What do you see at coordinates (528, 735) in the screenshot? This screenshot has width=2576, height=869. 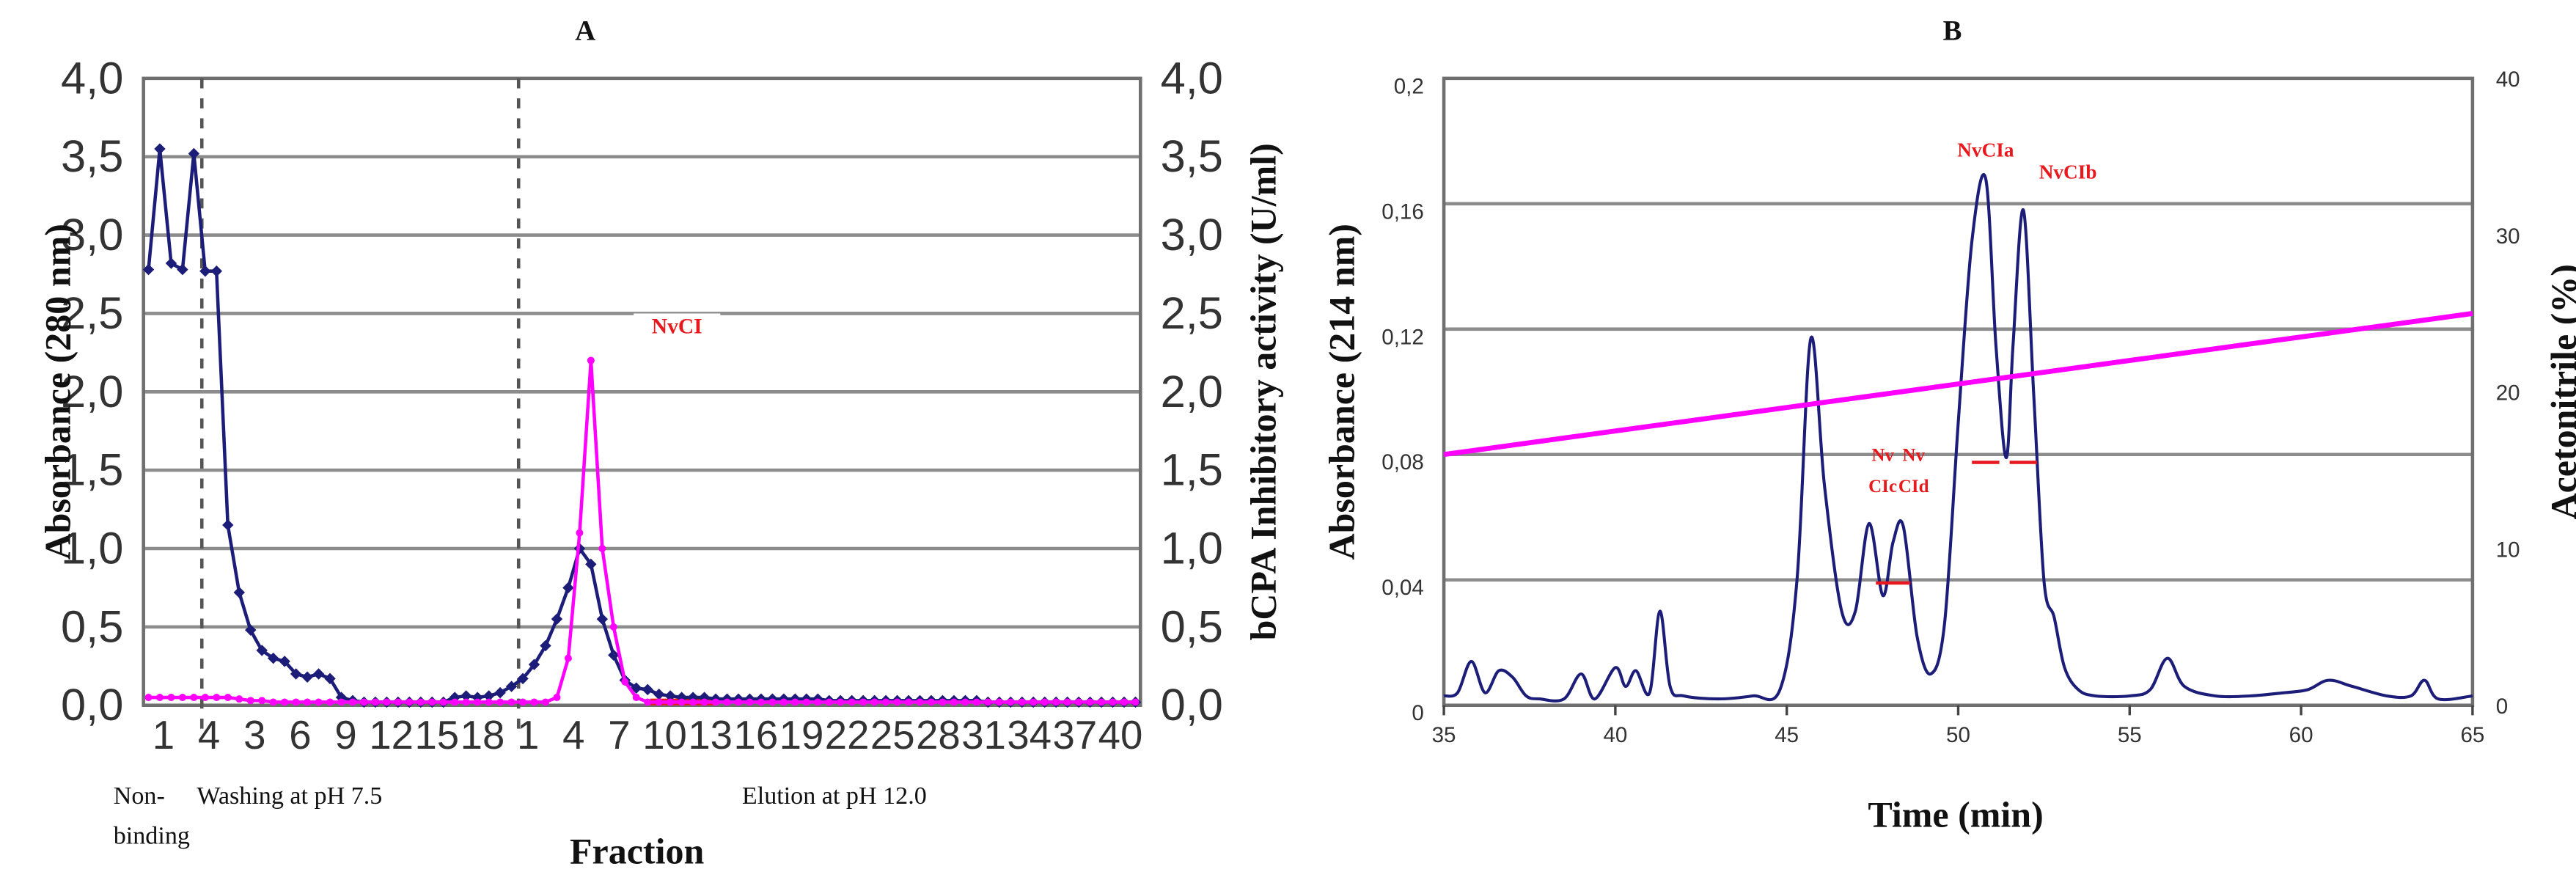 I see `panel-a-x-tick-label: 1` at bounding box center [528, 735].